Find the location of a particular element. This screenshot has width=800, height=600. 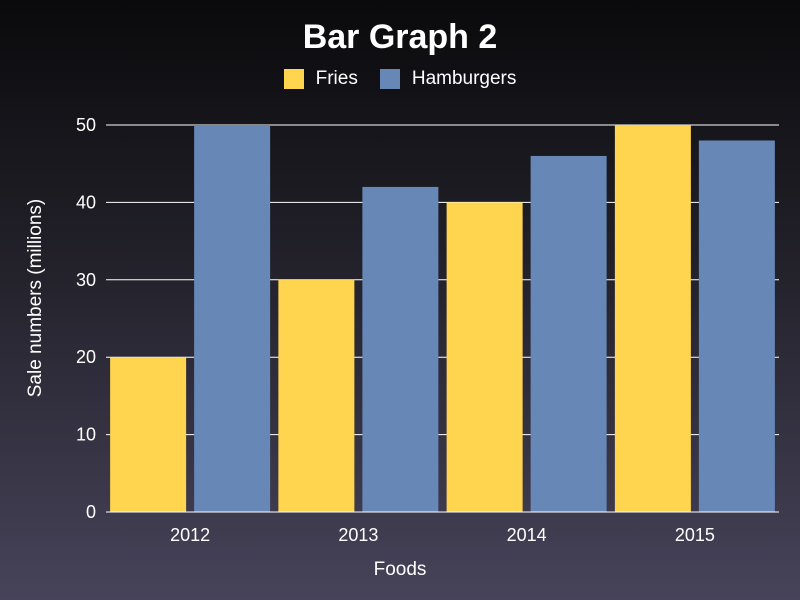

bar-fries-2015 is located at coordinates (652, 318).